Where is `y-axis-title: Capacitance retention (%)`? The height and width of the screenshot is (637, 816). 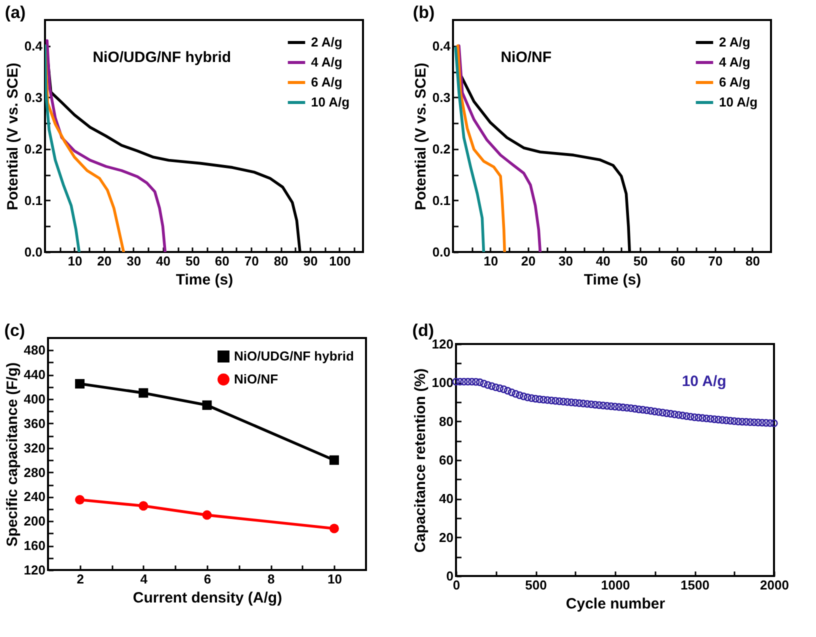
y-axis-title: Capacitance retention (%) is located at coordinates (420, 460).